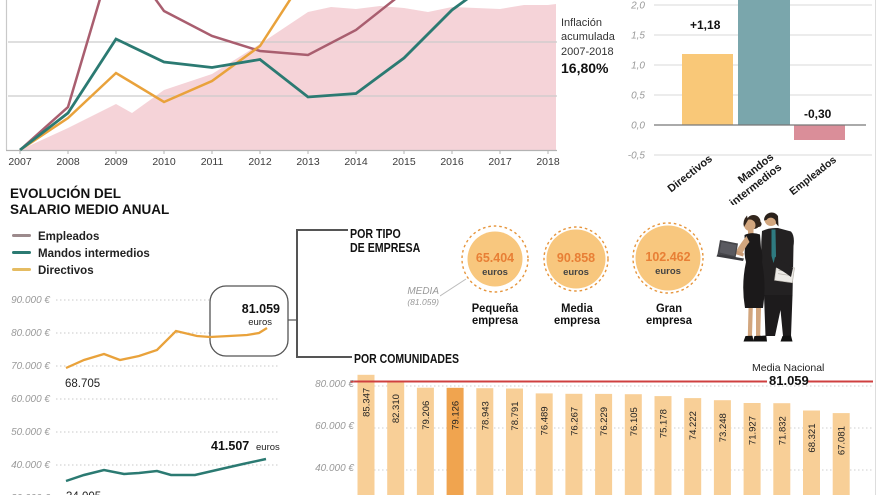  Describe the element at coordinates (30, 399) in the screenshot. I see `svg-text: 60.000 €` at that location.